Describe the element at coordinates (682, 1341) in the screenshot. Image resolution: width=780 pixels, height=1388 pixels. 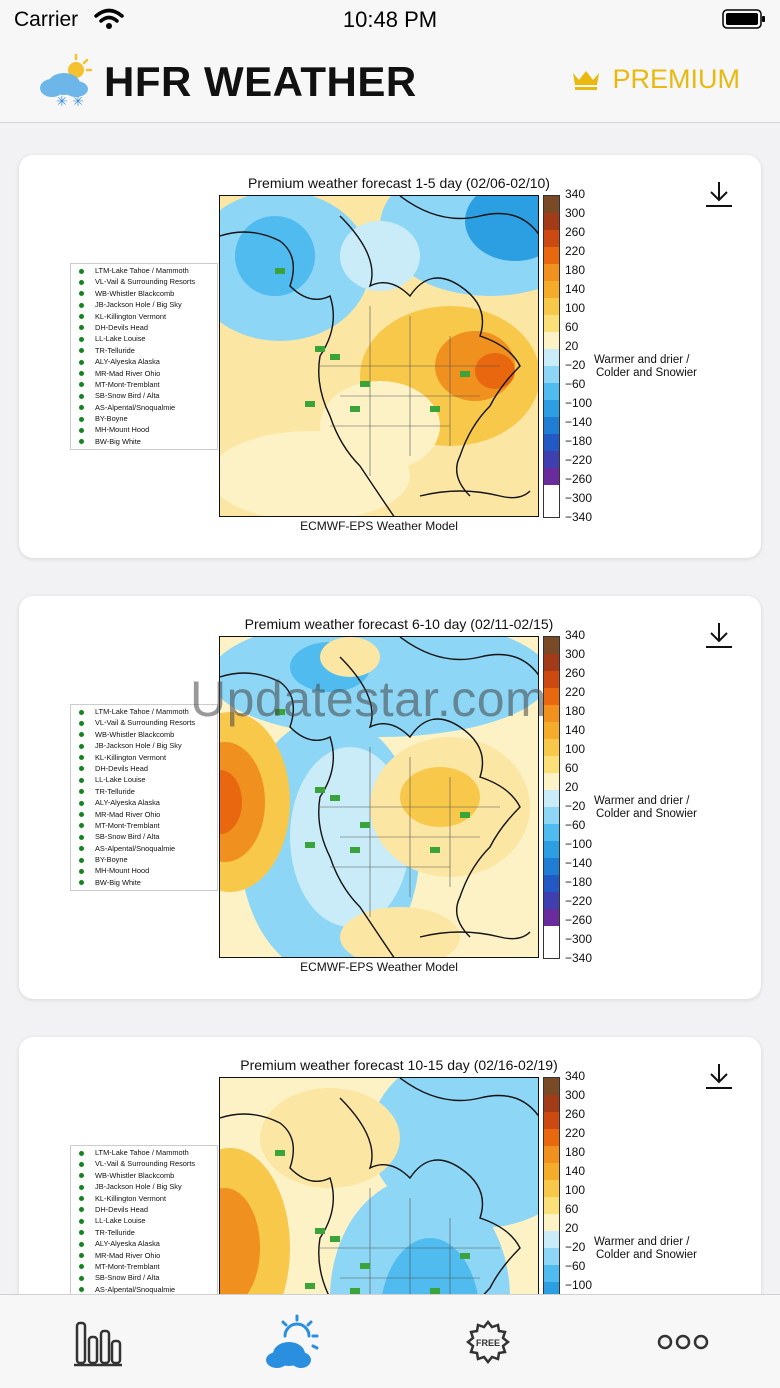
I see `tab-more` at that location.